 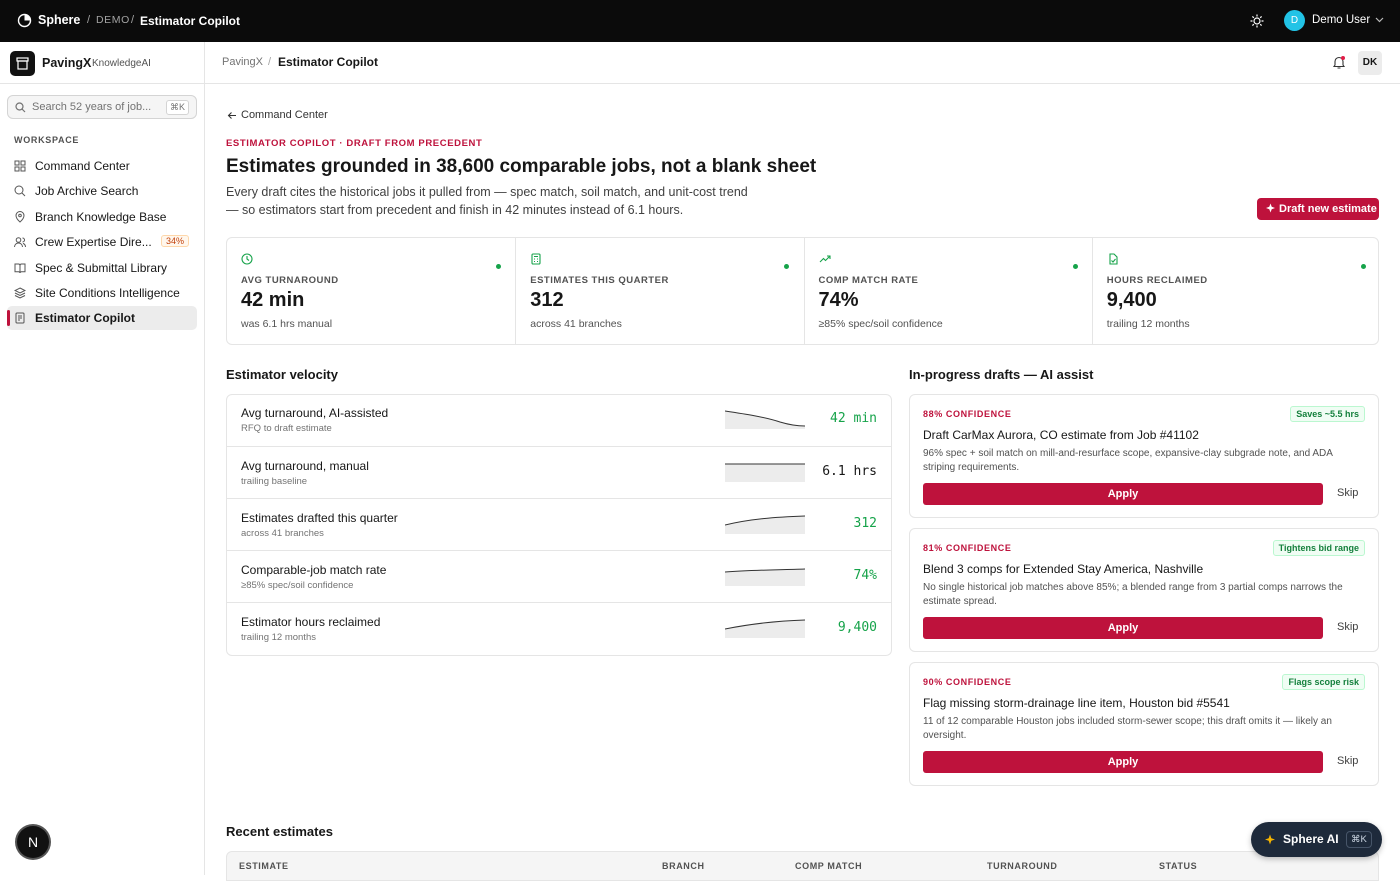 What do you see at coordinates (371, 291) in the screenshot?
I see `metric-card: AVG TURNAROUND 42 min was 6.1 hrs manual` at bounding box center [371, 291].